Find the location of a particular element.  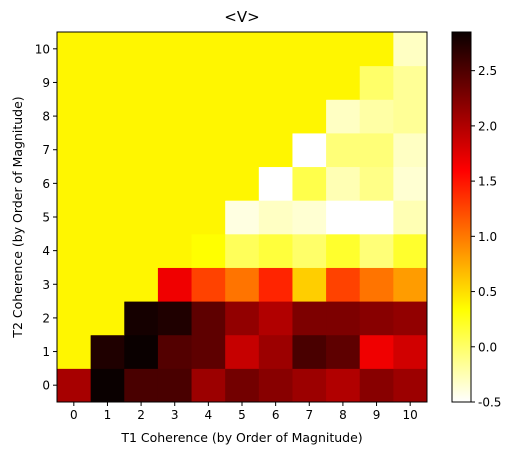

y-tick-label: 5 is located at coordinates (46, 218).